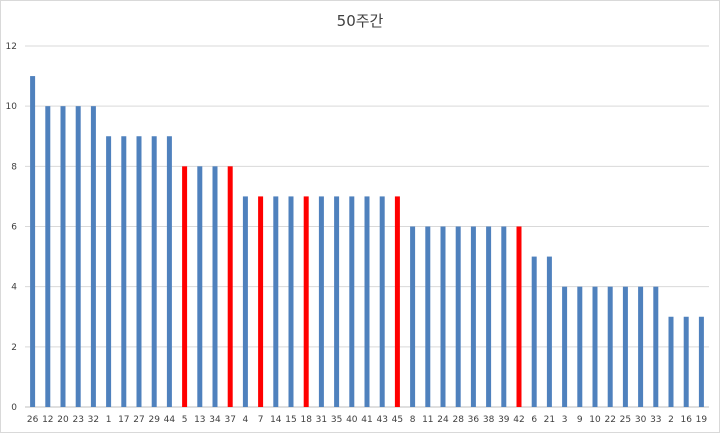  I want to click on x-tick-label: 33, so click(655, 420).